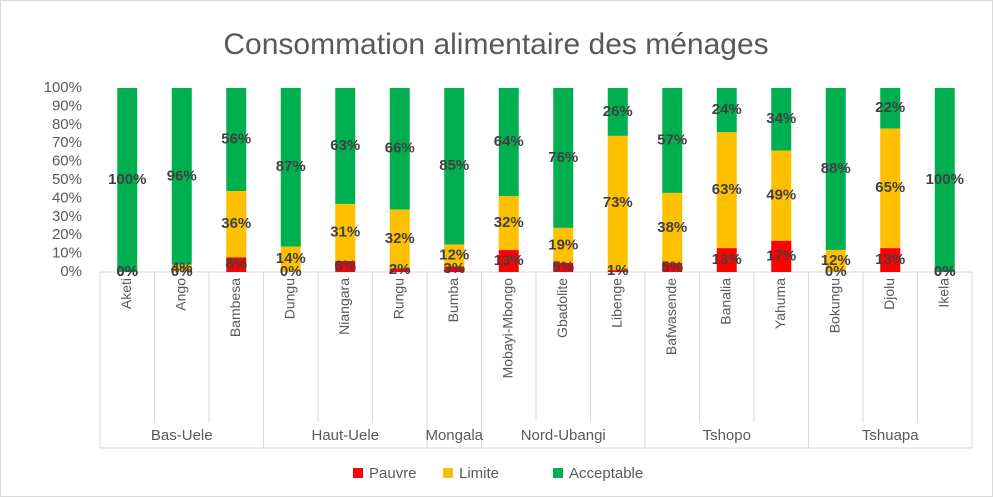 The image size is (993, 497). Describe the element at coordinates (562, 308) in the screenshot. I see `x-tick-label: Gbadolite` at that location.